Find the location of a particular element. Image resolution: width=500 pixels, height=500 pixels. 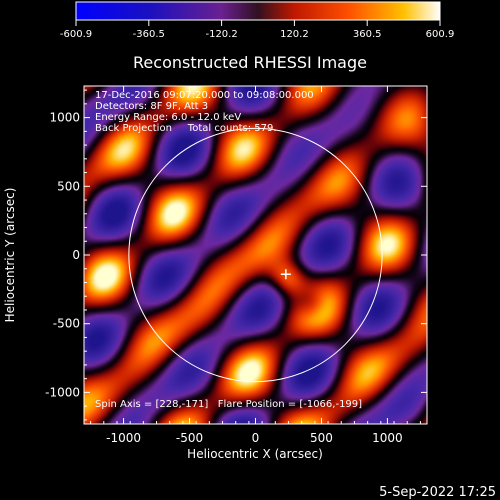

colorbar-tick-label: 120.2 is located at coordinates (294, 34).